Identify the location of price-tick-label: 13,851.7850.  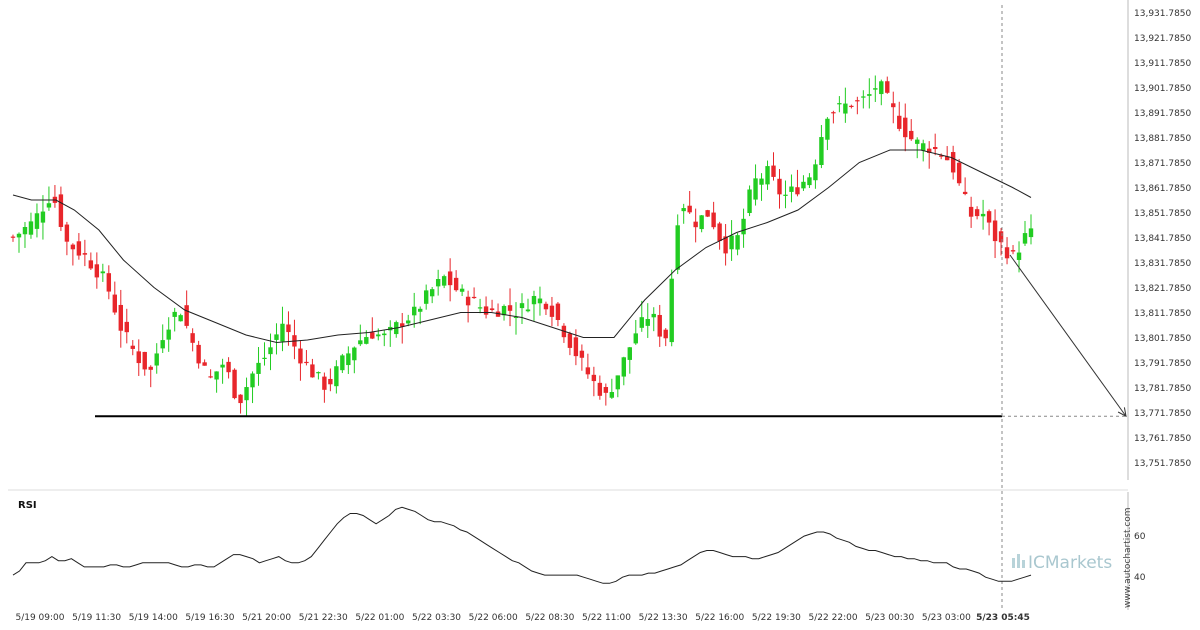
(1163, 214).